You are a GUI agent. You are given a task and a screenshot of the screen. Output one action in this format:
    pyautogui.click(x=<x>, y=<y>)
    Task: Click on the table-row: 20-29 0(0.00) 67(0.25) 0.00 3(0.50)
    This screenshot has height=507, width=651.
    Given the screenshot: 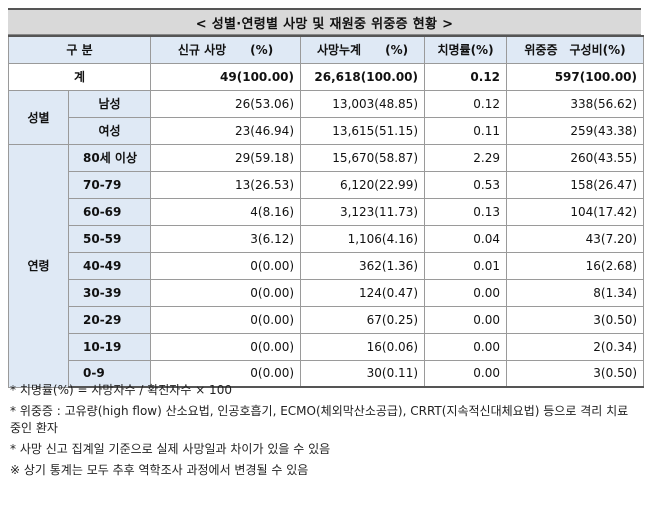 What is the action you would take?
    pyautogui.click(x=327, y=319)
    